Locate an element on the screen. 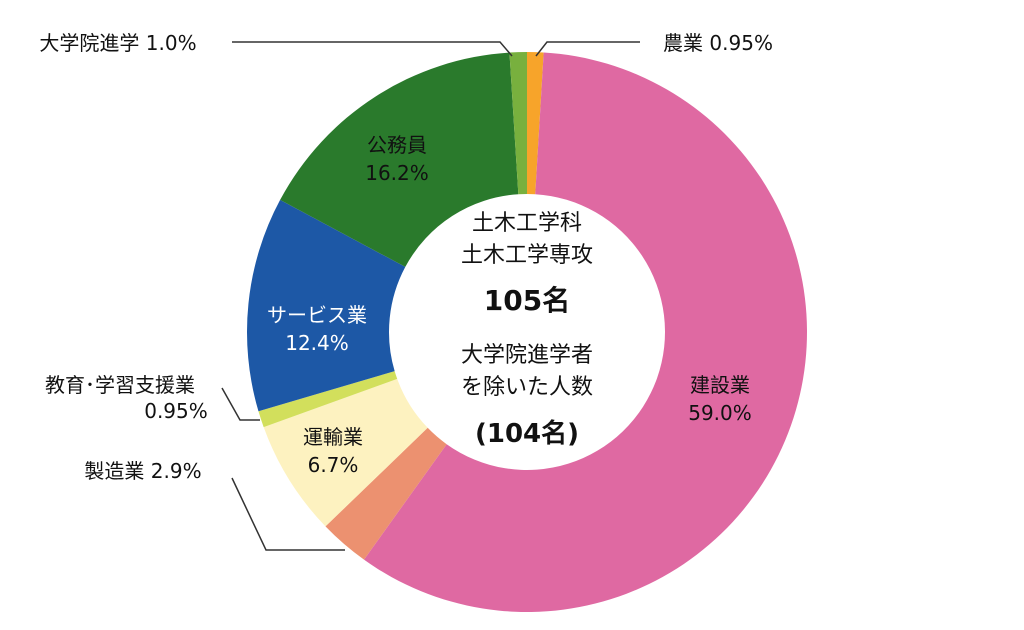 Image resolution: width=1024 pixels, height=630 pixels. label-graduate: 大学院進学 1.0% is located at coordinates (117, 43).